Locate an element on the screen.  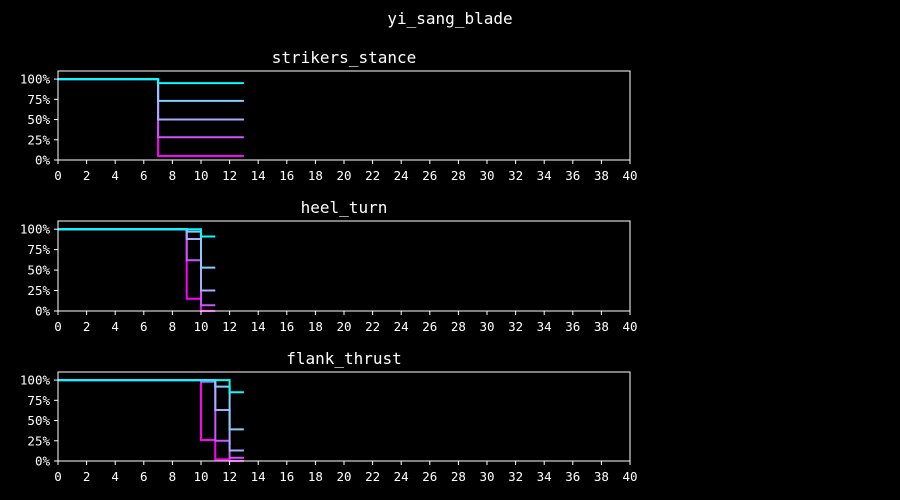
panel-title: heel_turn is located at coordinates (344, 207).